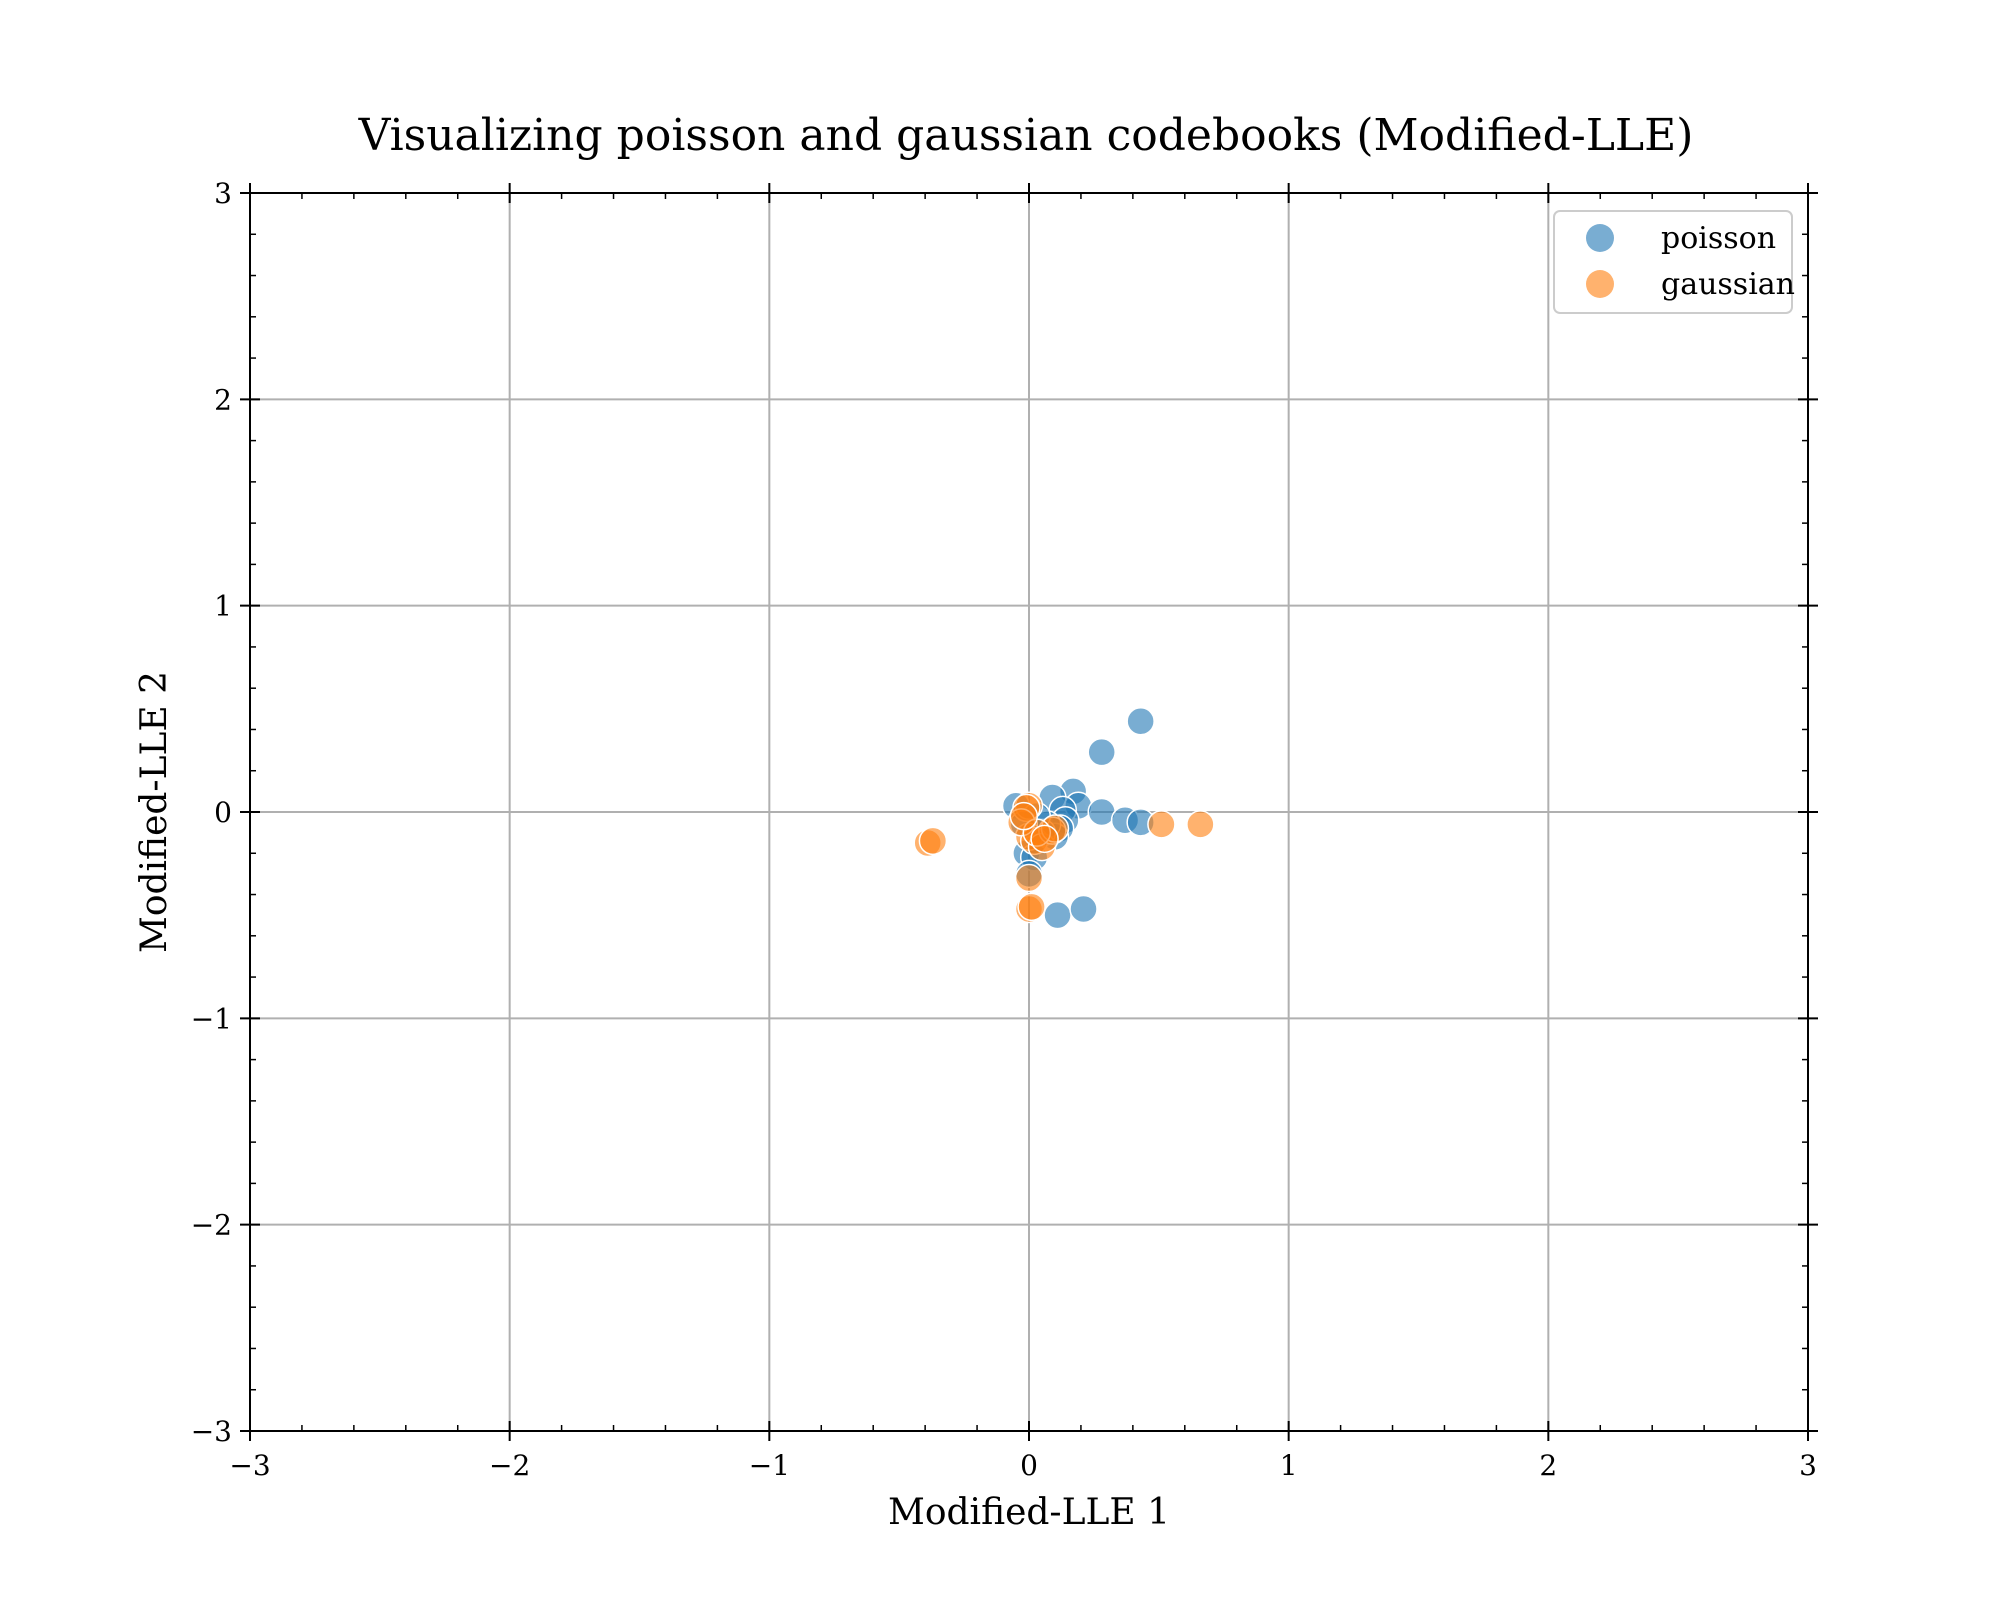 This screenshot has width=2000, height=1600. What do you see at coordinates (769, 1465) in the screenshot?
I see `x-tick-label: −1` at bounding box center [769, 1465].